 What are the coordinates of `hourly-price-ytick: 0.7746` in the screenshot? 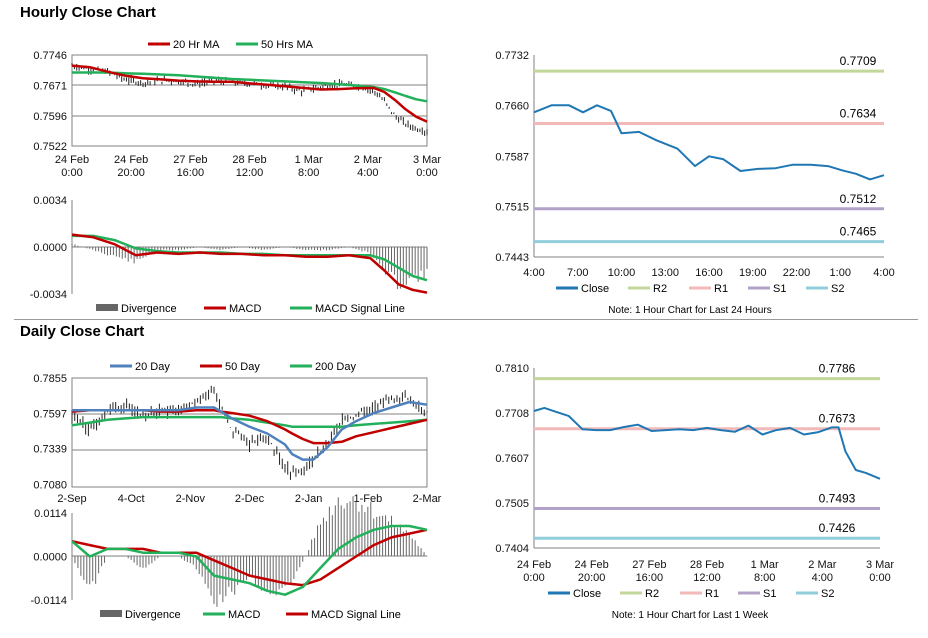 It's located at (50, 56).